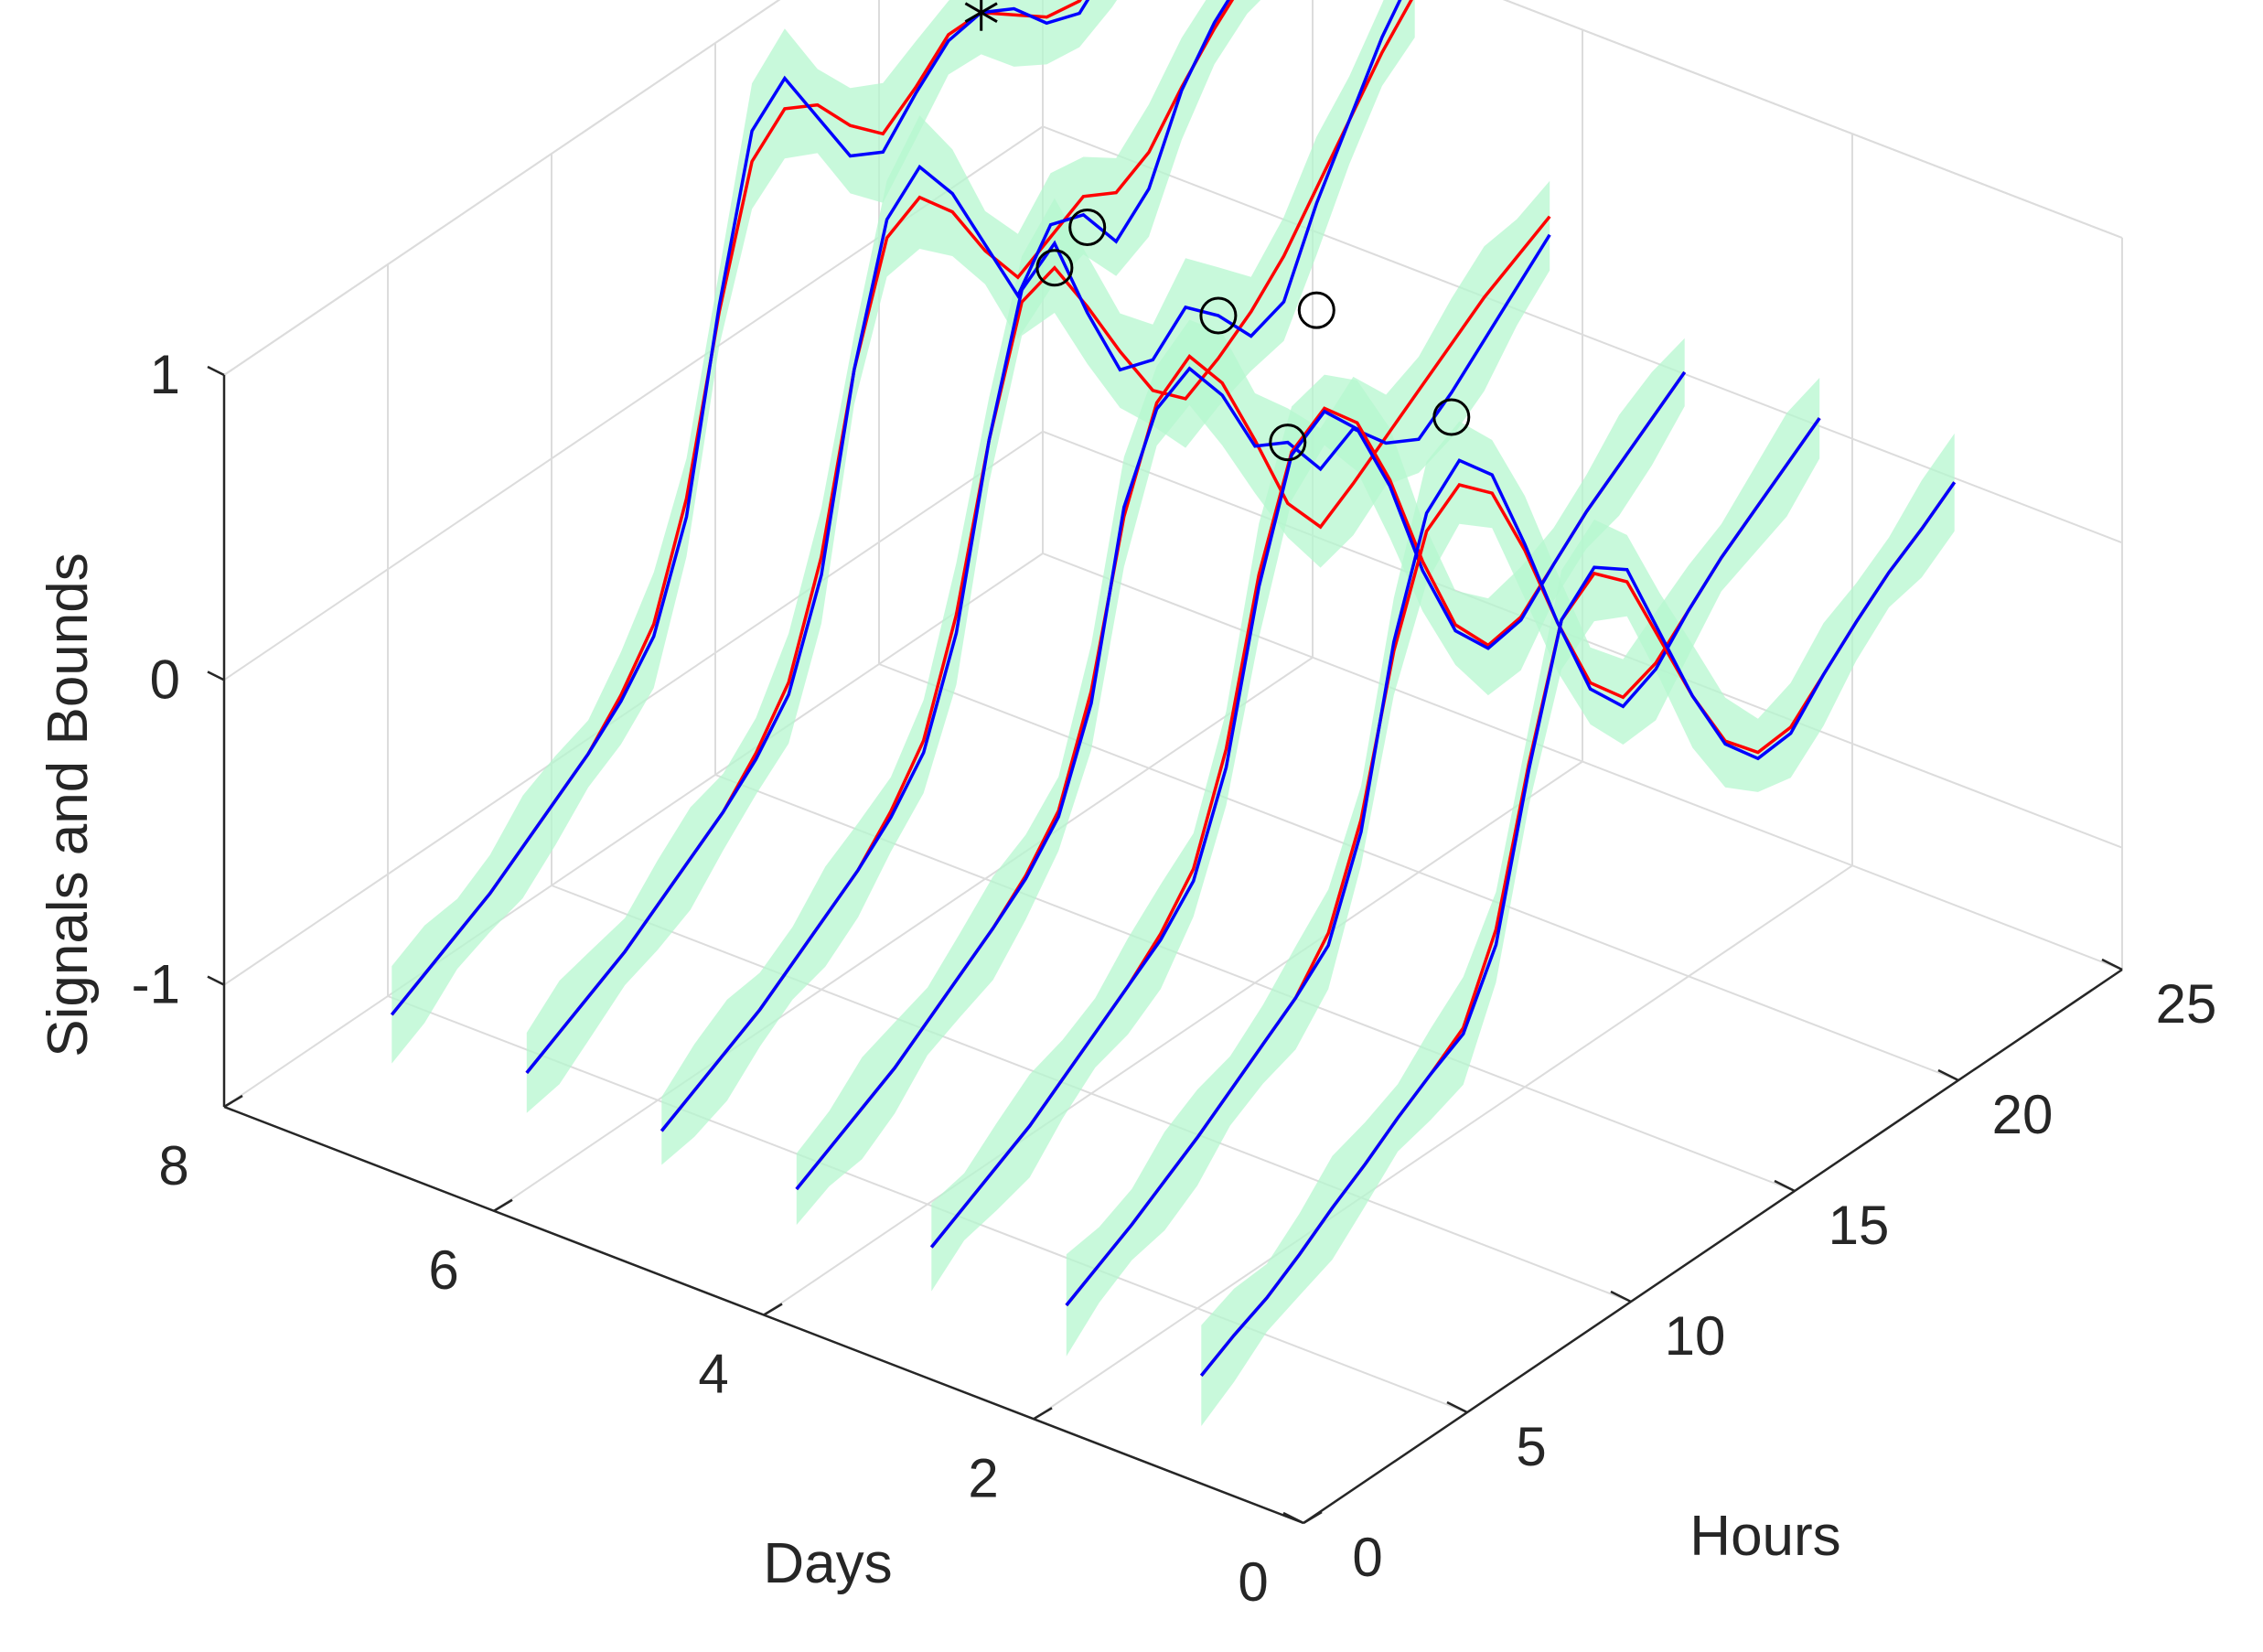 The width and height of the screenshot is (2263, 1652). I want to click on marker-layer, so click(1217, 231).